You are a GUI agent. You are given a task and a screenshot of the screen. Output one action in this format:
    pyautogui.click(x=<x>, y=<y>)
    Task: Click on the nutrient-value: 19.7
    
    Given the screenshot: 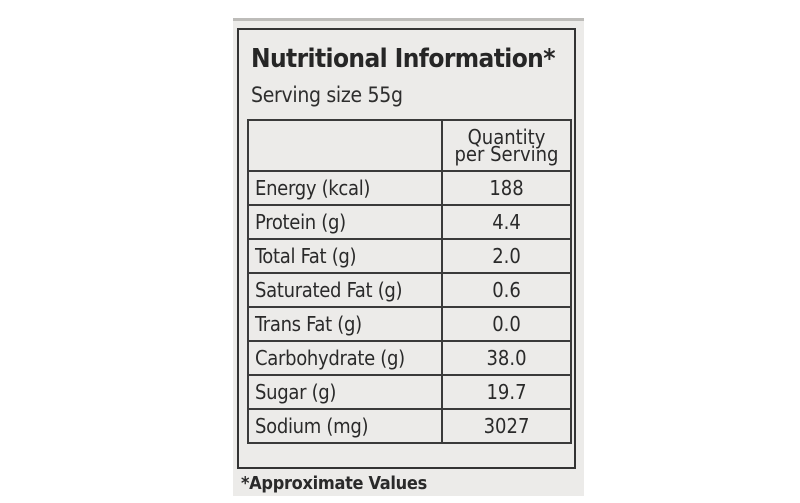 What is the action you would take?
    pyautogui.click(x=506, y=392)
    